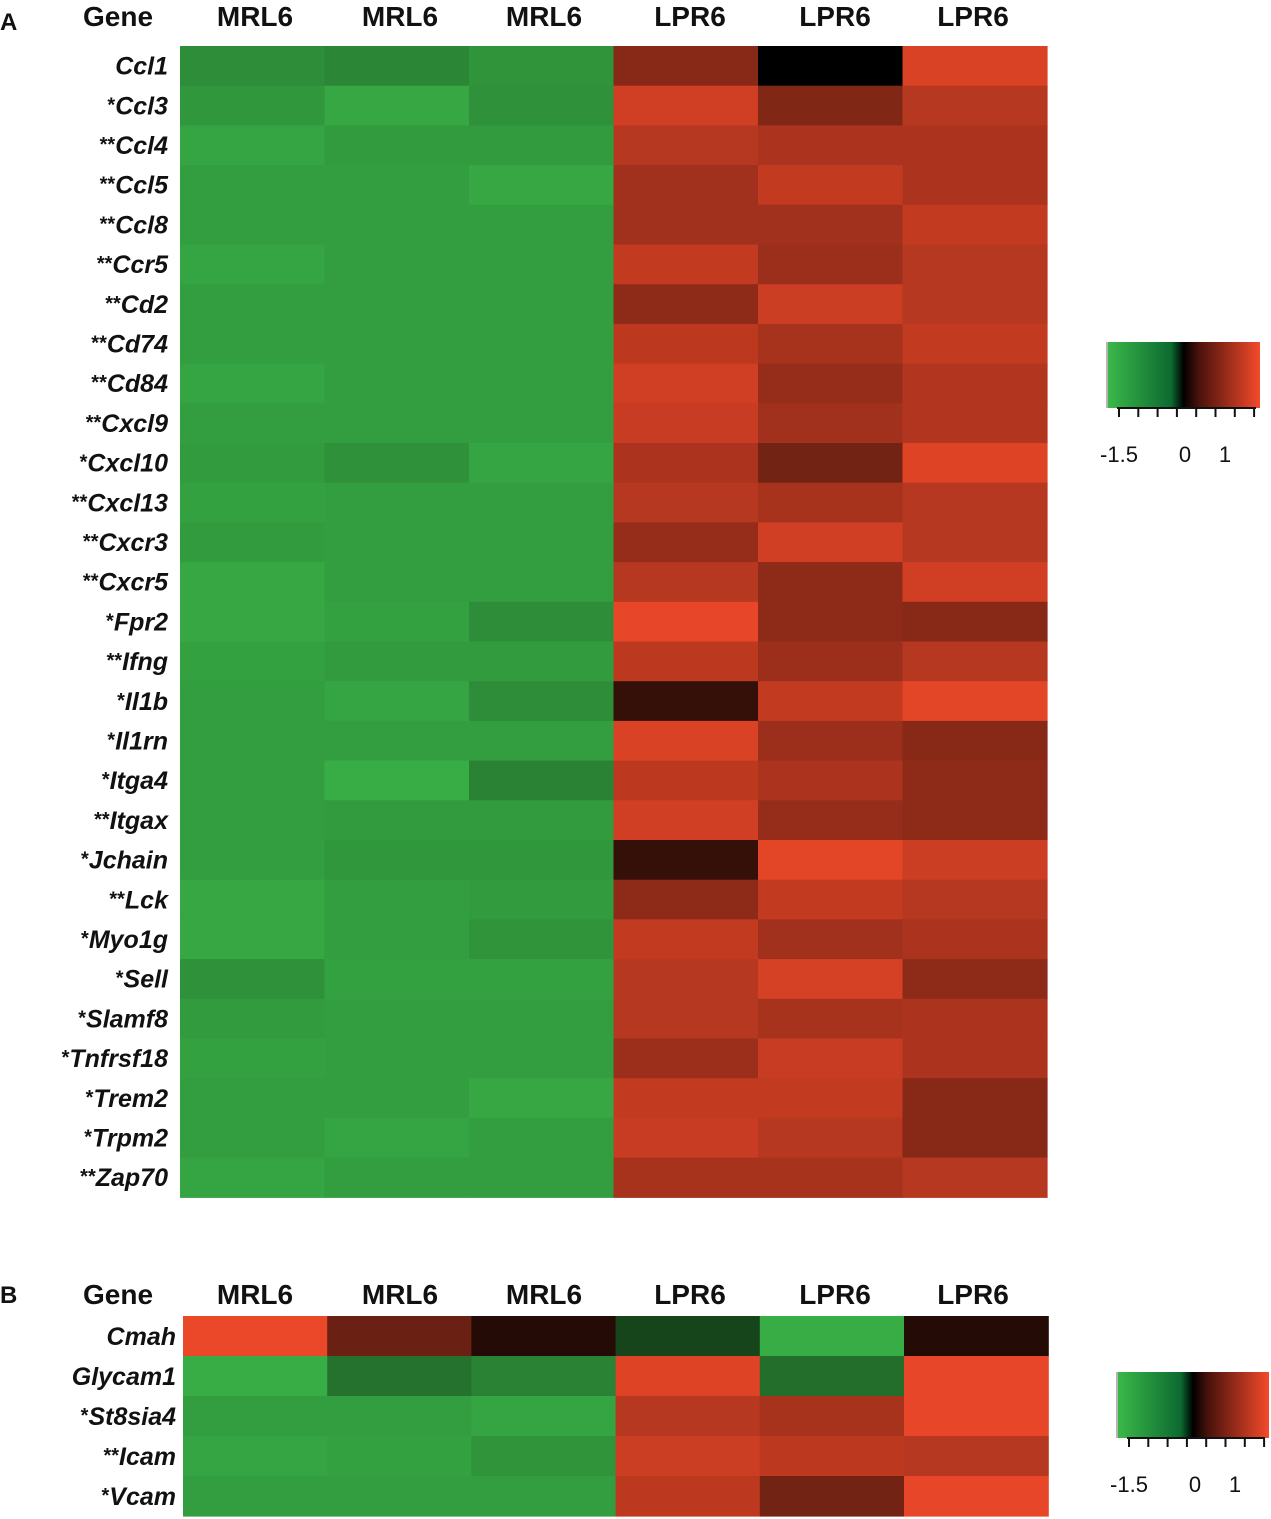  Describe the element at coordinates (126, 583) in the screenshot. I see `row-label: **Cxcr5` at that location.